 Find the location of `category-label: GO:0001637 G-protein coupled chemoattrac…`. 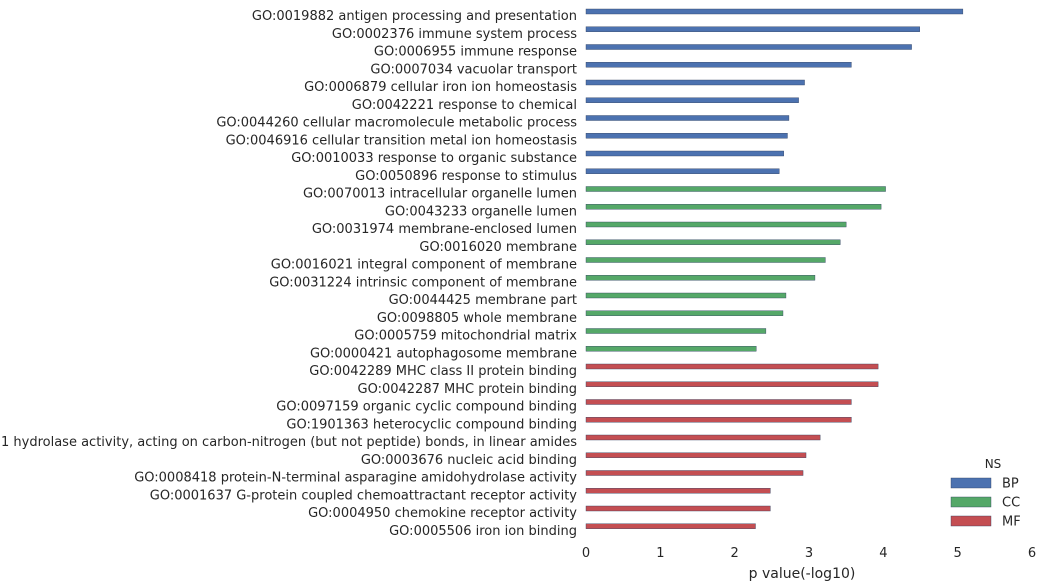

category-label: GO:0001637 G-protein coupled chemoattrac… is located at coordinates (364, 495).